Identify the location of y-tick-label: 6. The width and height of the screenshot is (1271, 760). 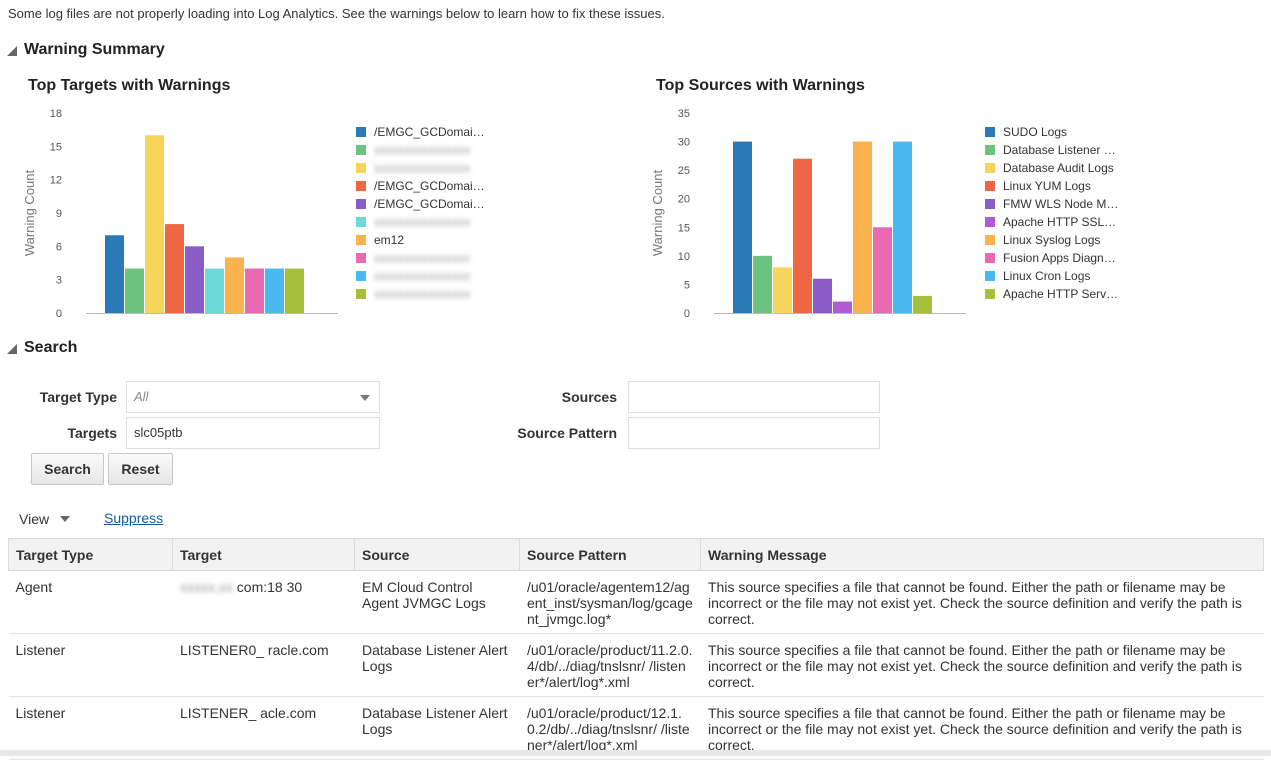
(59, 247).